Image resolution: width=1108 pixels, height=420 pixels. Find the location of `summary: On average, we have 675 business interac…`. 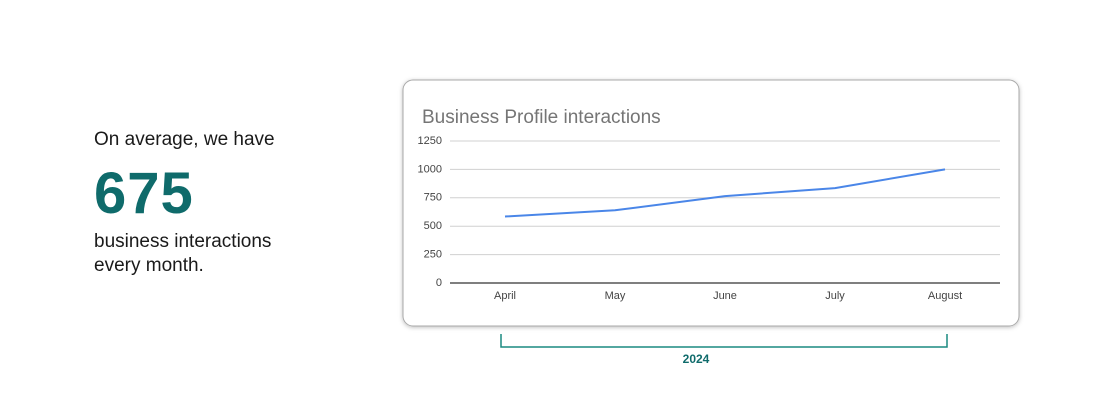

summary: On average, we have 675 business interac… is located at coordinates (184, 202).